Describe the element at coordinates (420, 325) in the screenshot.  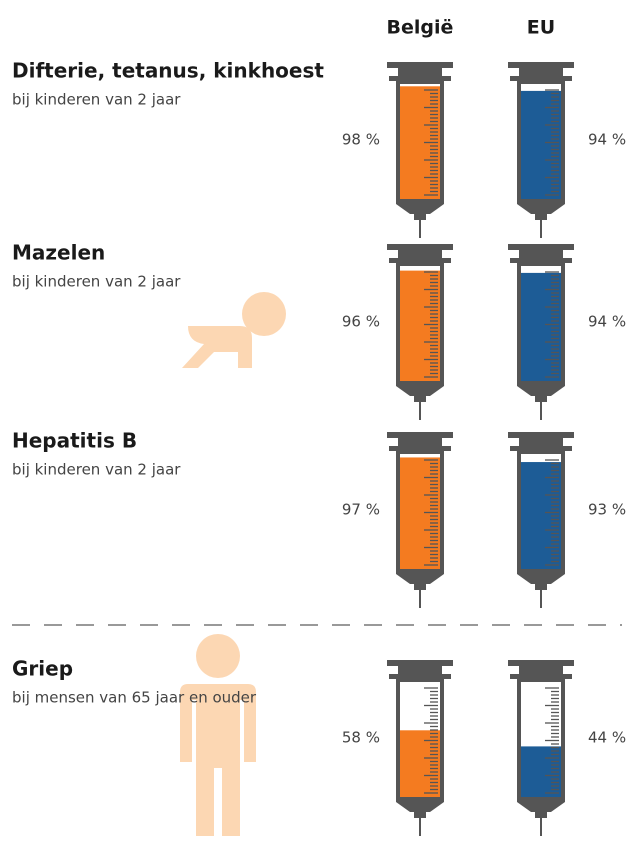
I see `syringe-fill` at that location.